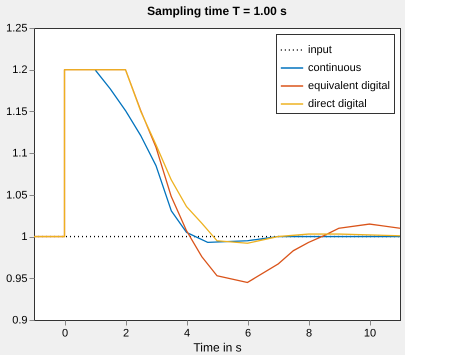 This screenshot has height=355, width=474. I want to click on legend-label: continuous, so click(335, 68).